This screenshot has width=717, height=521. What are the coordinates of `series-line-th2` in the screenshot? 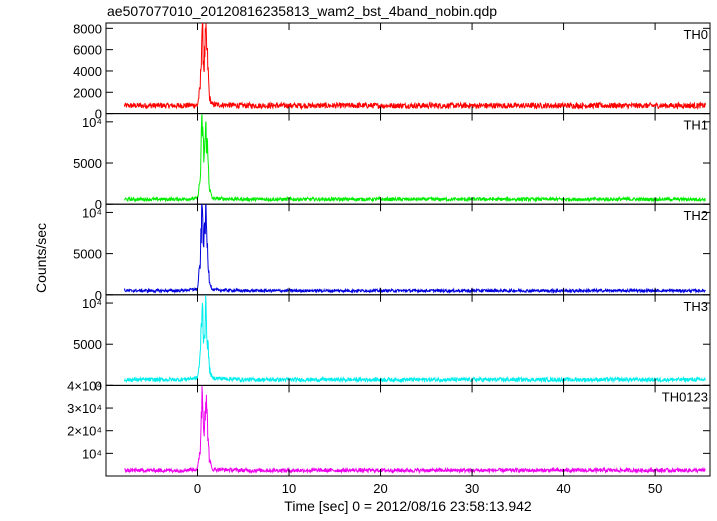 It's located at (414, 249).